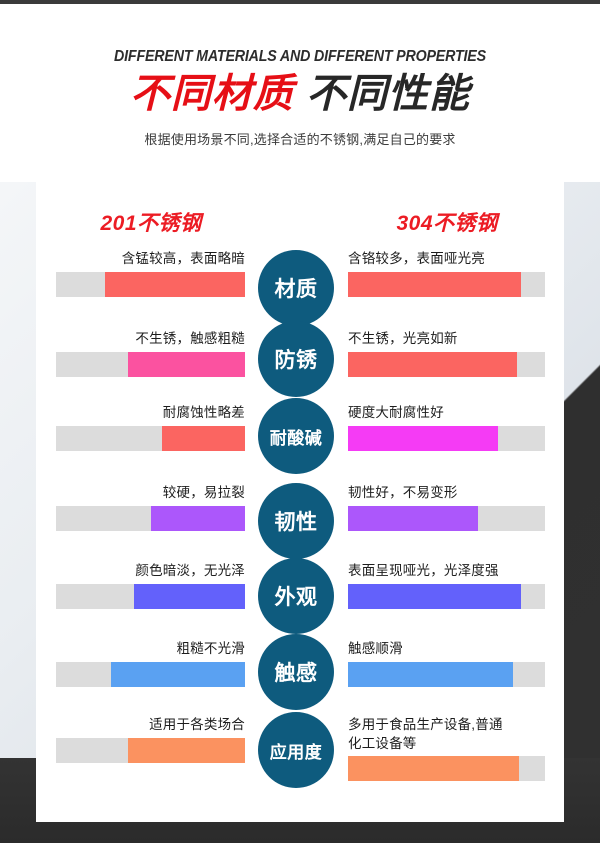 The height and width of the screenshot is (843, 600). I want to click on row-caption-right: 含铬较多，表面哑光亮, so click(416, 258).